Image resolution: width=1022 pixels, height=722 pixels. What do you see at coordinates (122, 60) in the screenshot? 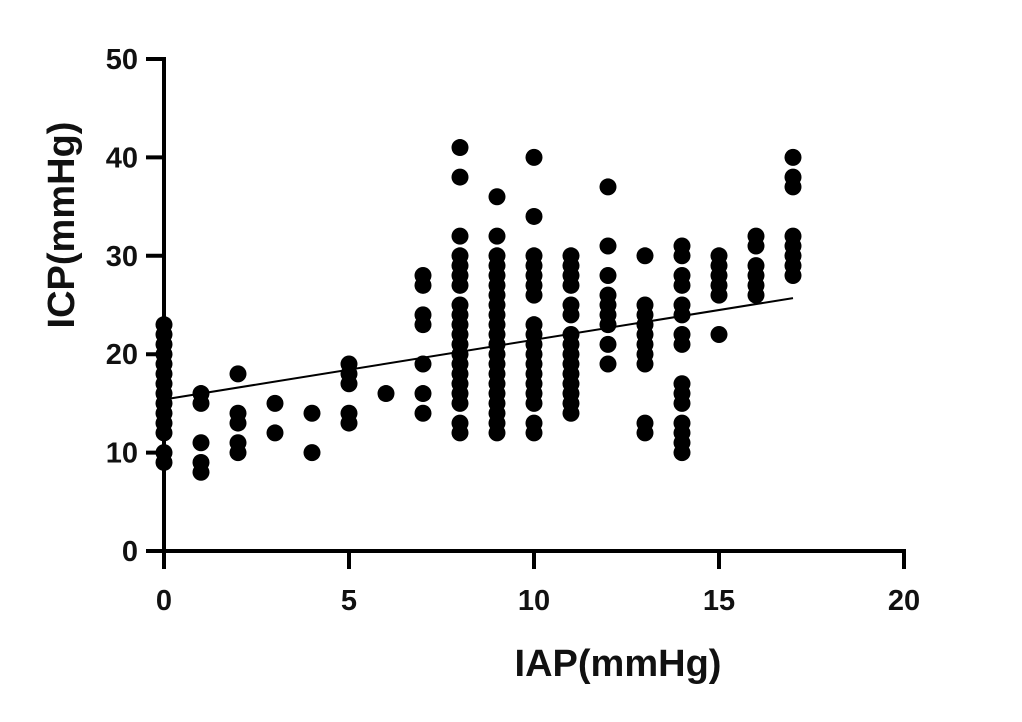
I see `y-tick-label: 50` at bounding box center [122, 60].